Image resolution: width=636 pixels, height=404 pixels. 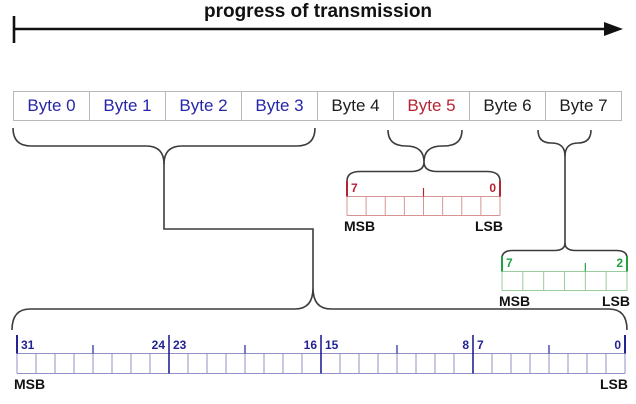 I want to click on byte-cell-2: Byte 2, so click(x=203, y=106).